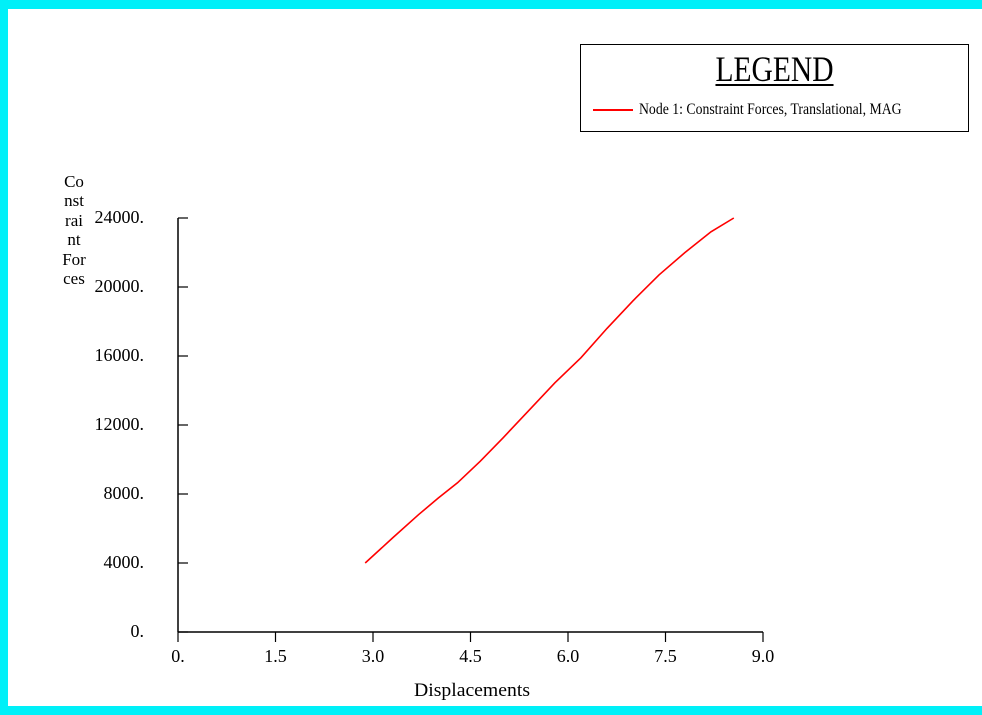  What do you see at coordinates (470, 656) in the screenshot?
I see `x-tick-label: 4.5` at bounding box center [470, 656].